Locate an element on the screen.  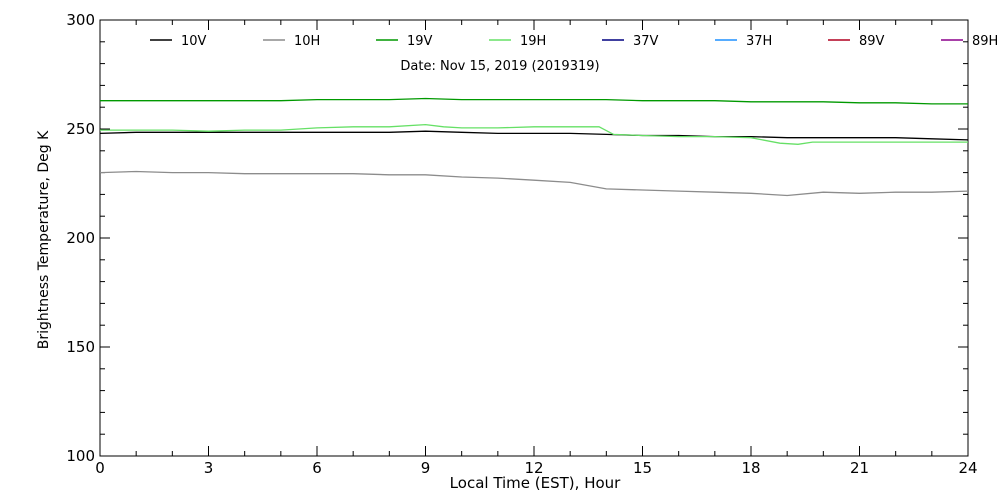
x-tick-label: 6 is located at coordinates (317, 468).